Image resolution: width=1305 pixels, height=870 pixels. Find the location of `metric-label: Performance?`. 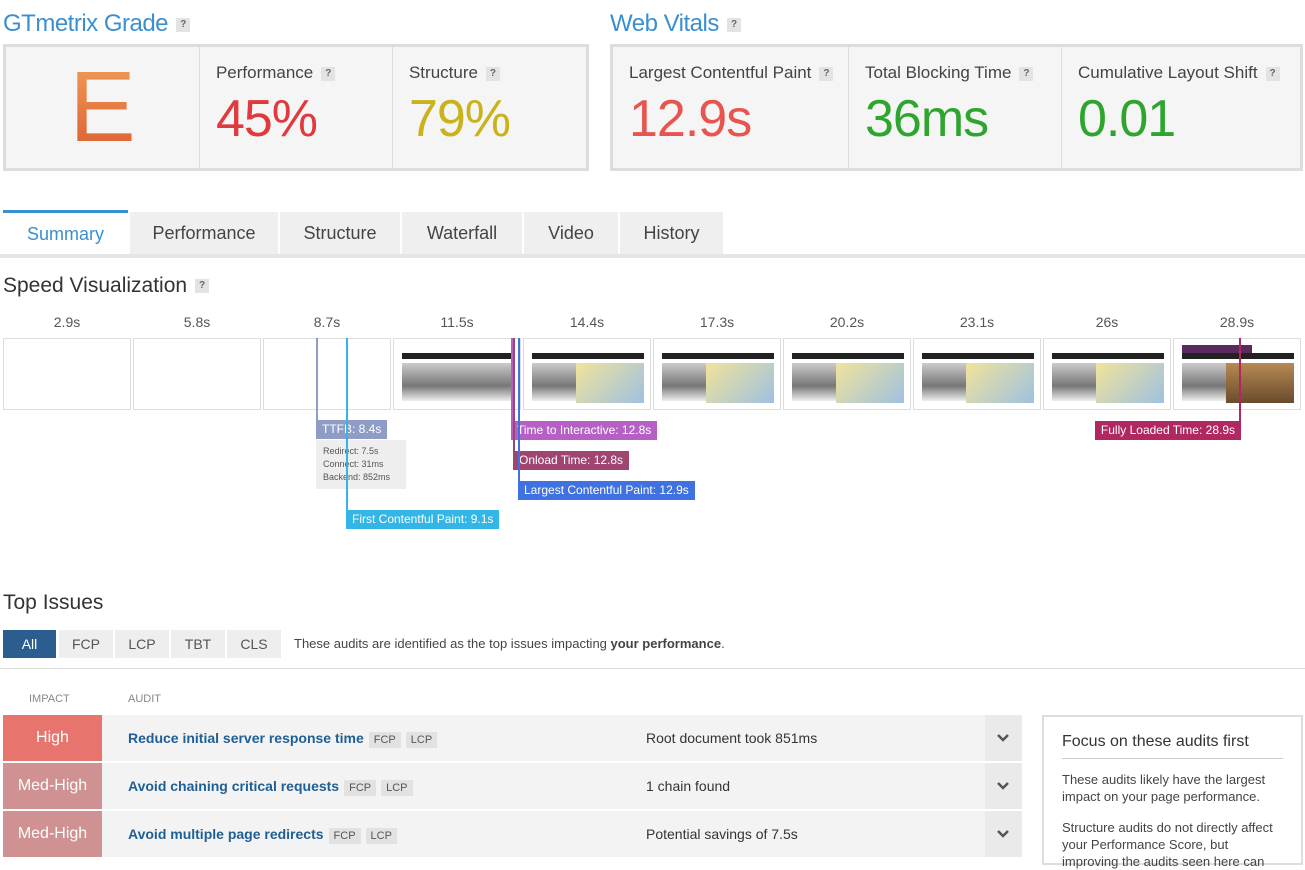

metric-label: Performance? is located at coordinates (304, 73).